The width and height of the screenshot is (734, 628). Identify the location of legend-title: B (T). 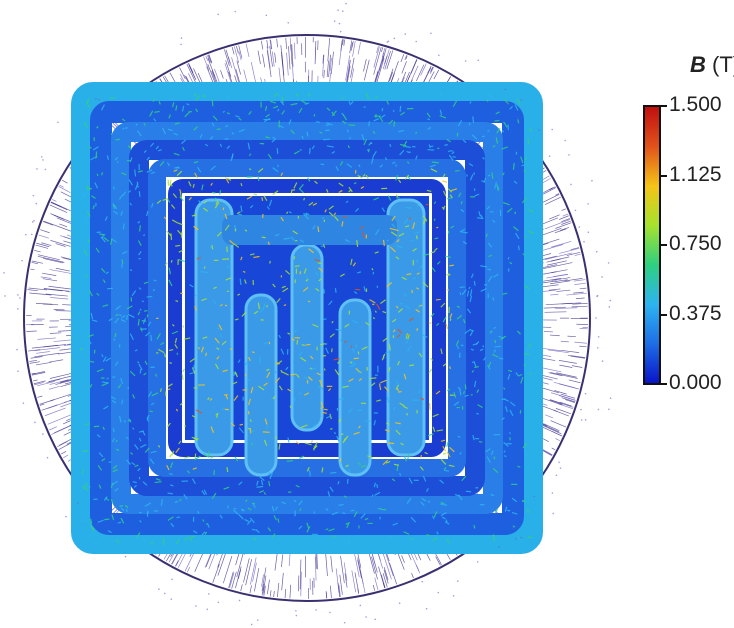
(712, 65).